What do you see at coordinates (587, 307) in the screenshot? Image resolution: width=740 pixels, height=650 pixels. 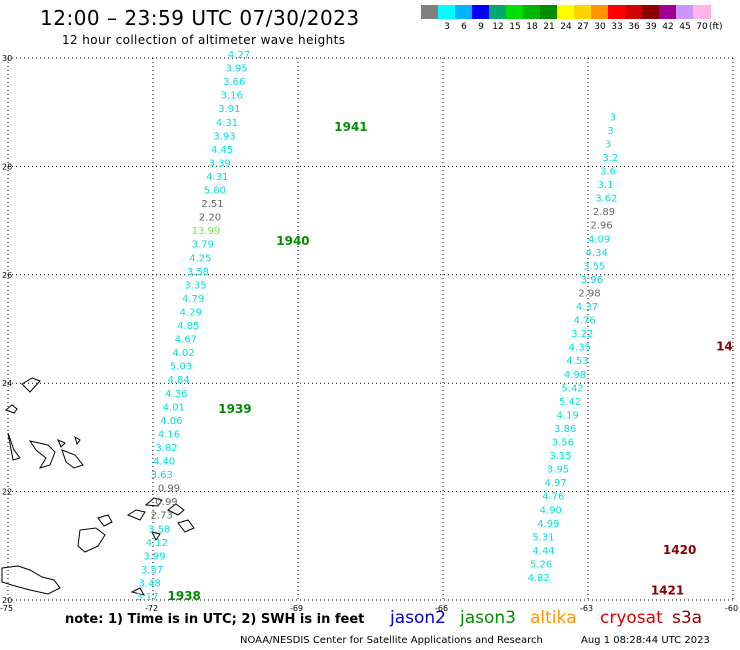 I see `wave-height-value: 4.37` at bounding box center [587, 307].